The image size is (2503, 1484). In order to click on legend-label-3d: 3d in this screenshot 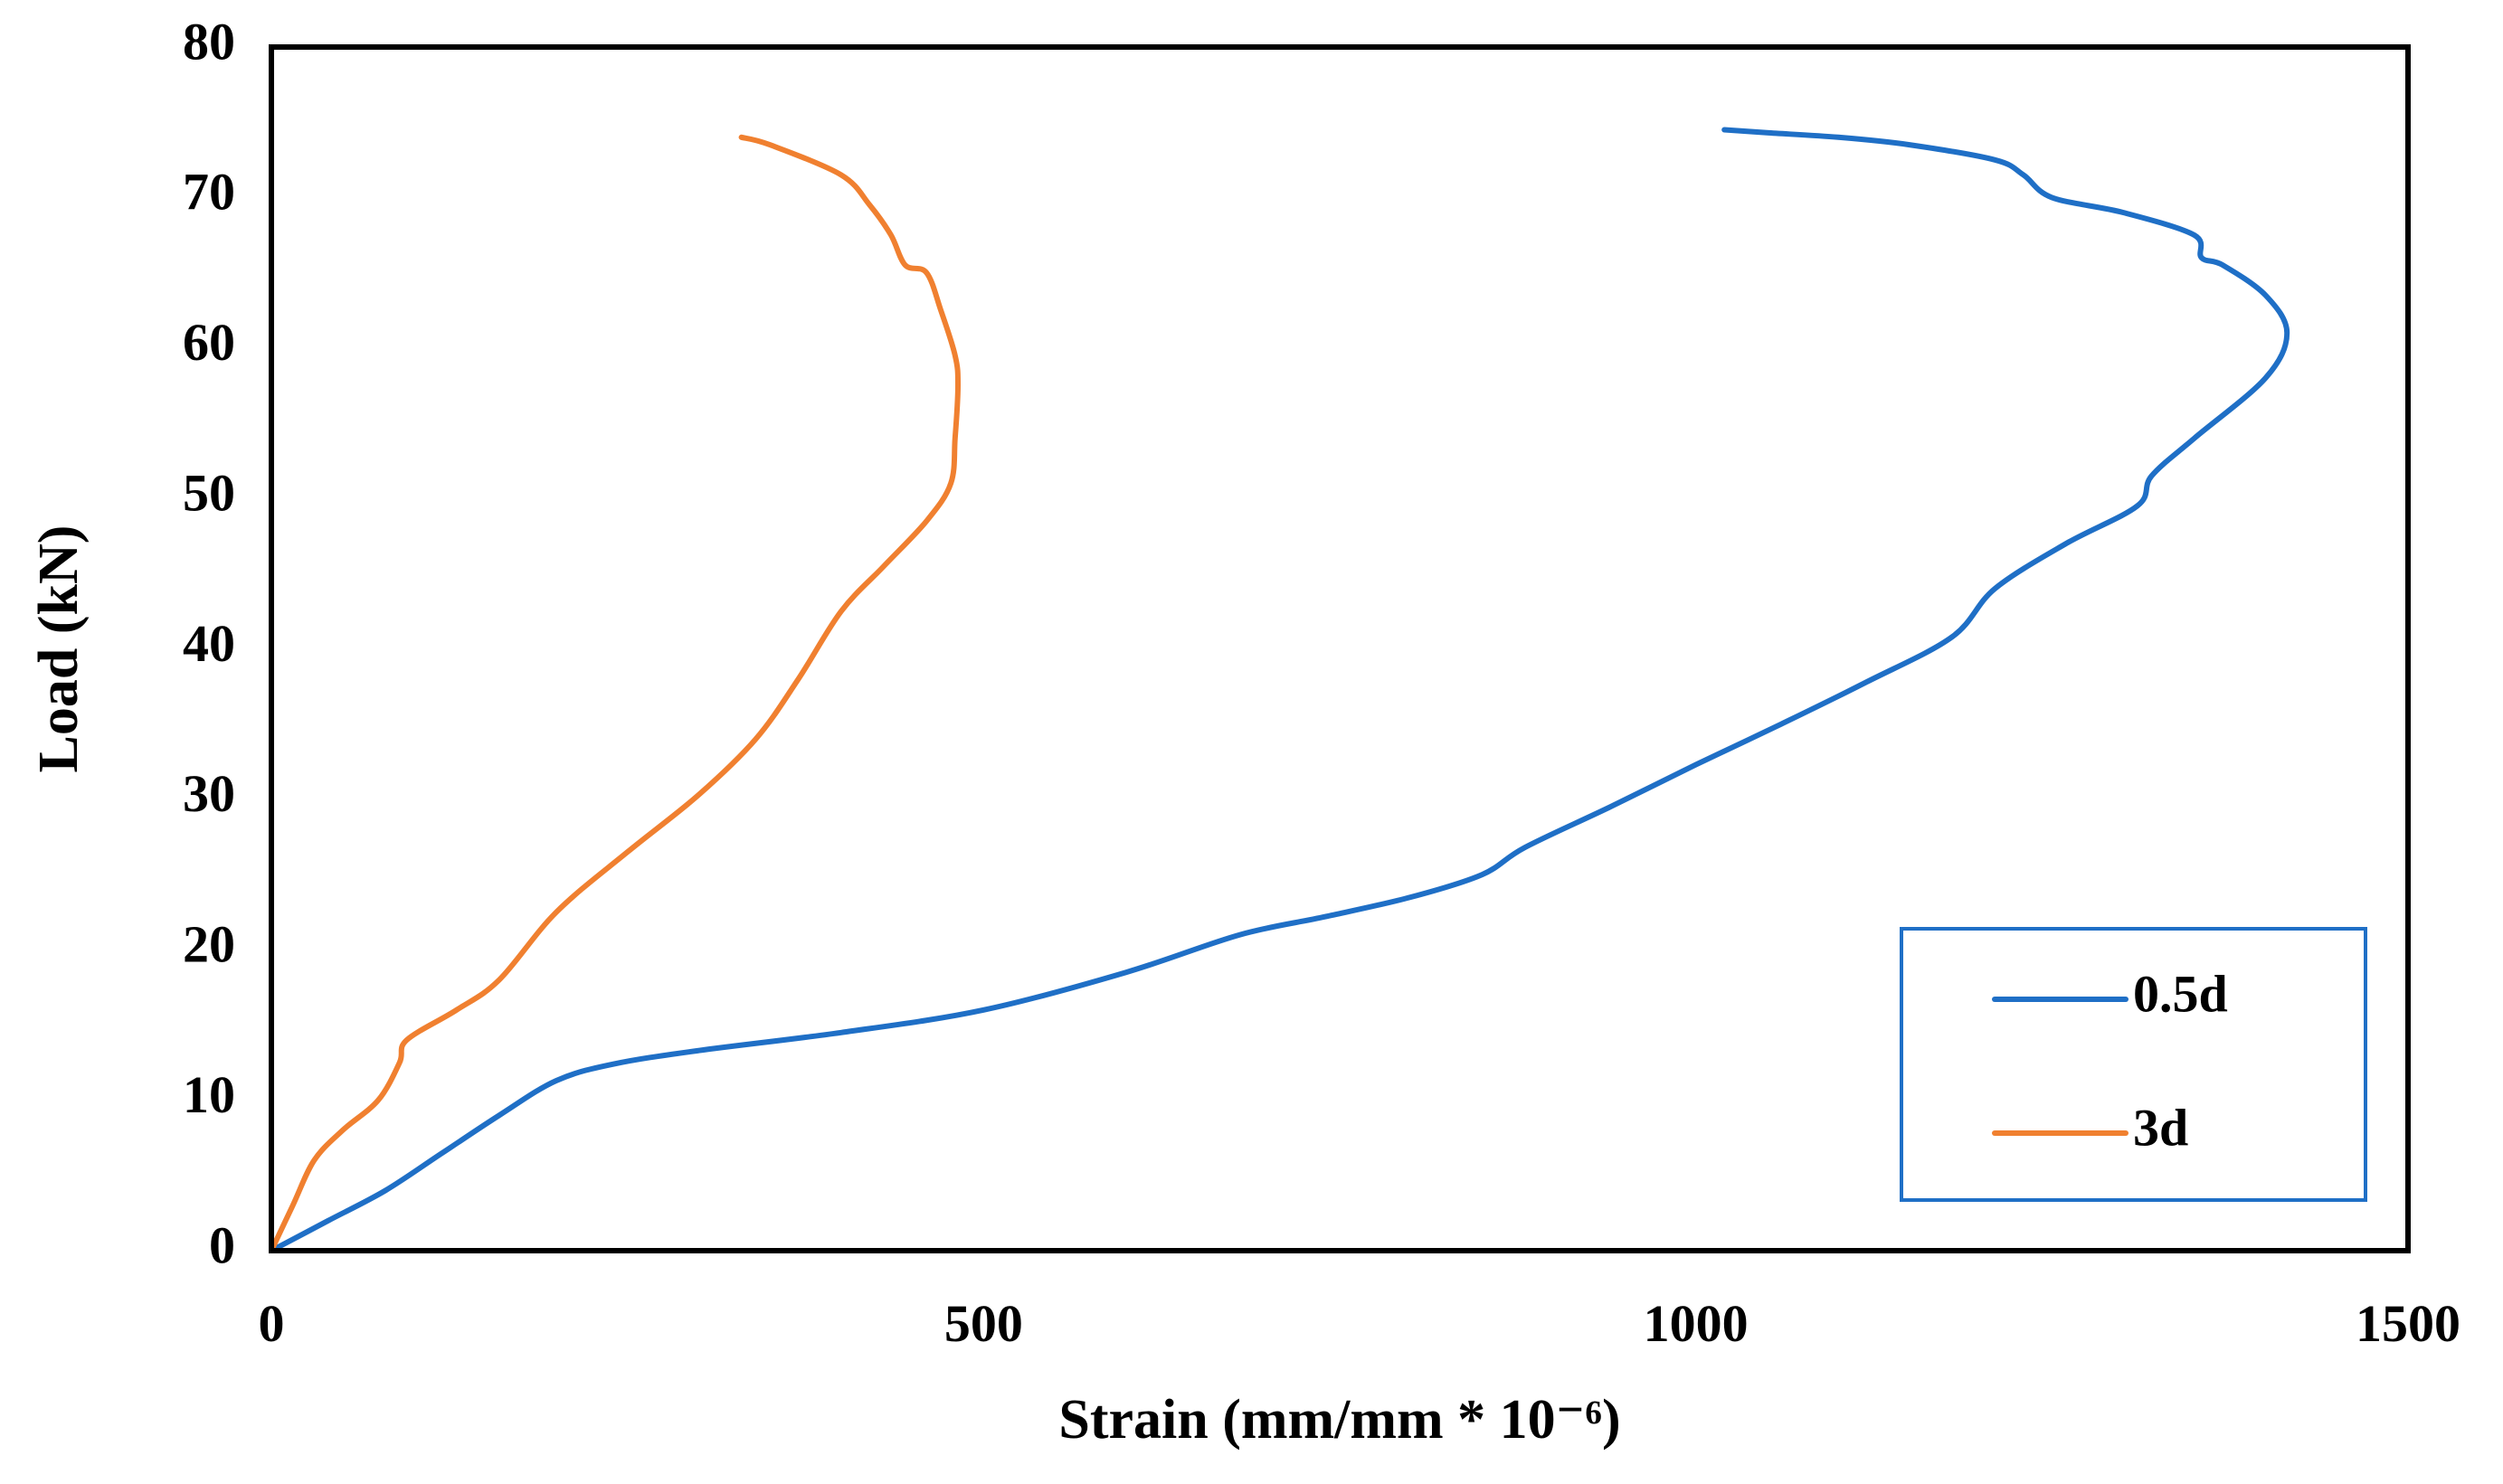, I will do `click(2160, 1127)`.